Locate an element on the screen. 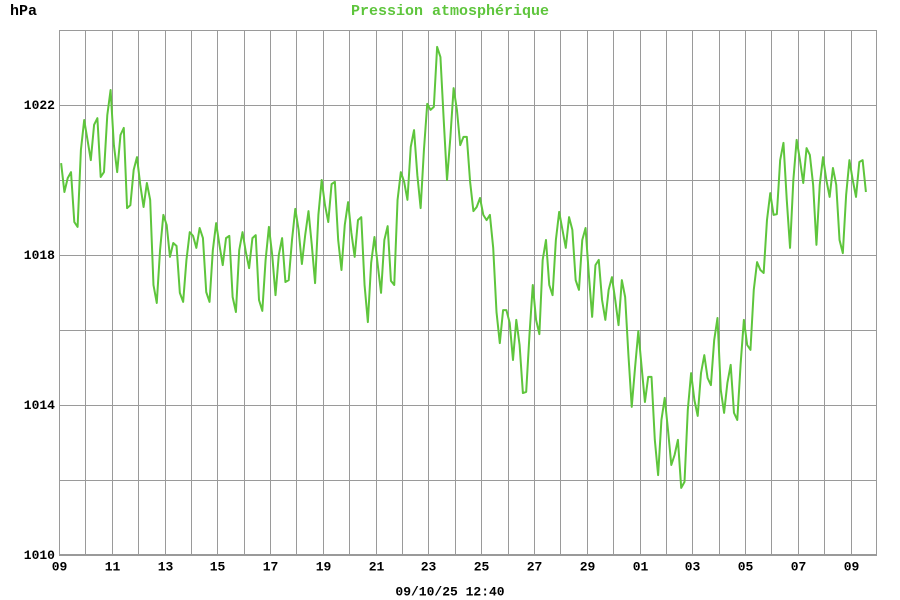 The height and width of the screenshot is (600, 900). x-tick-label: 17 is located at coordinates (271, 566).